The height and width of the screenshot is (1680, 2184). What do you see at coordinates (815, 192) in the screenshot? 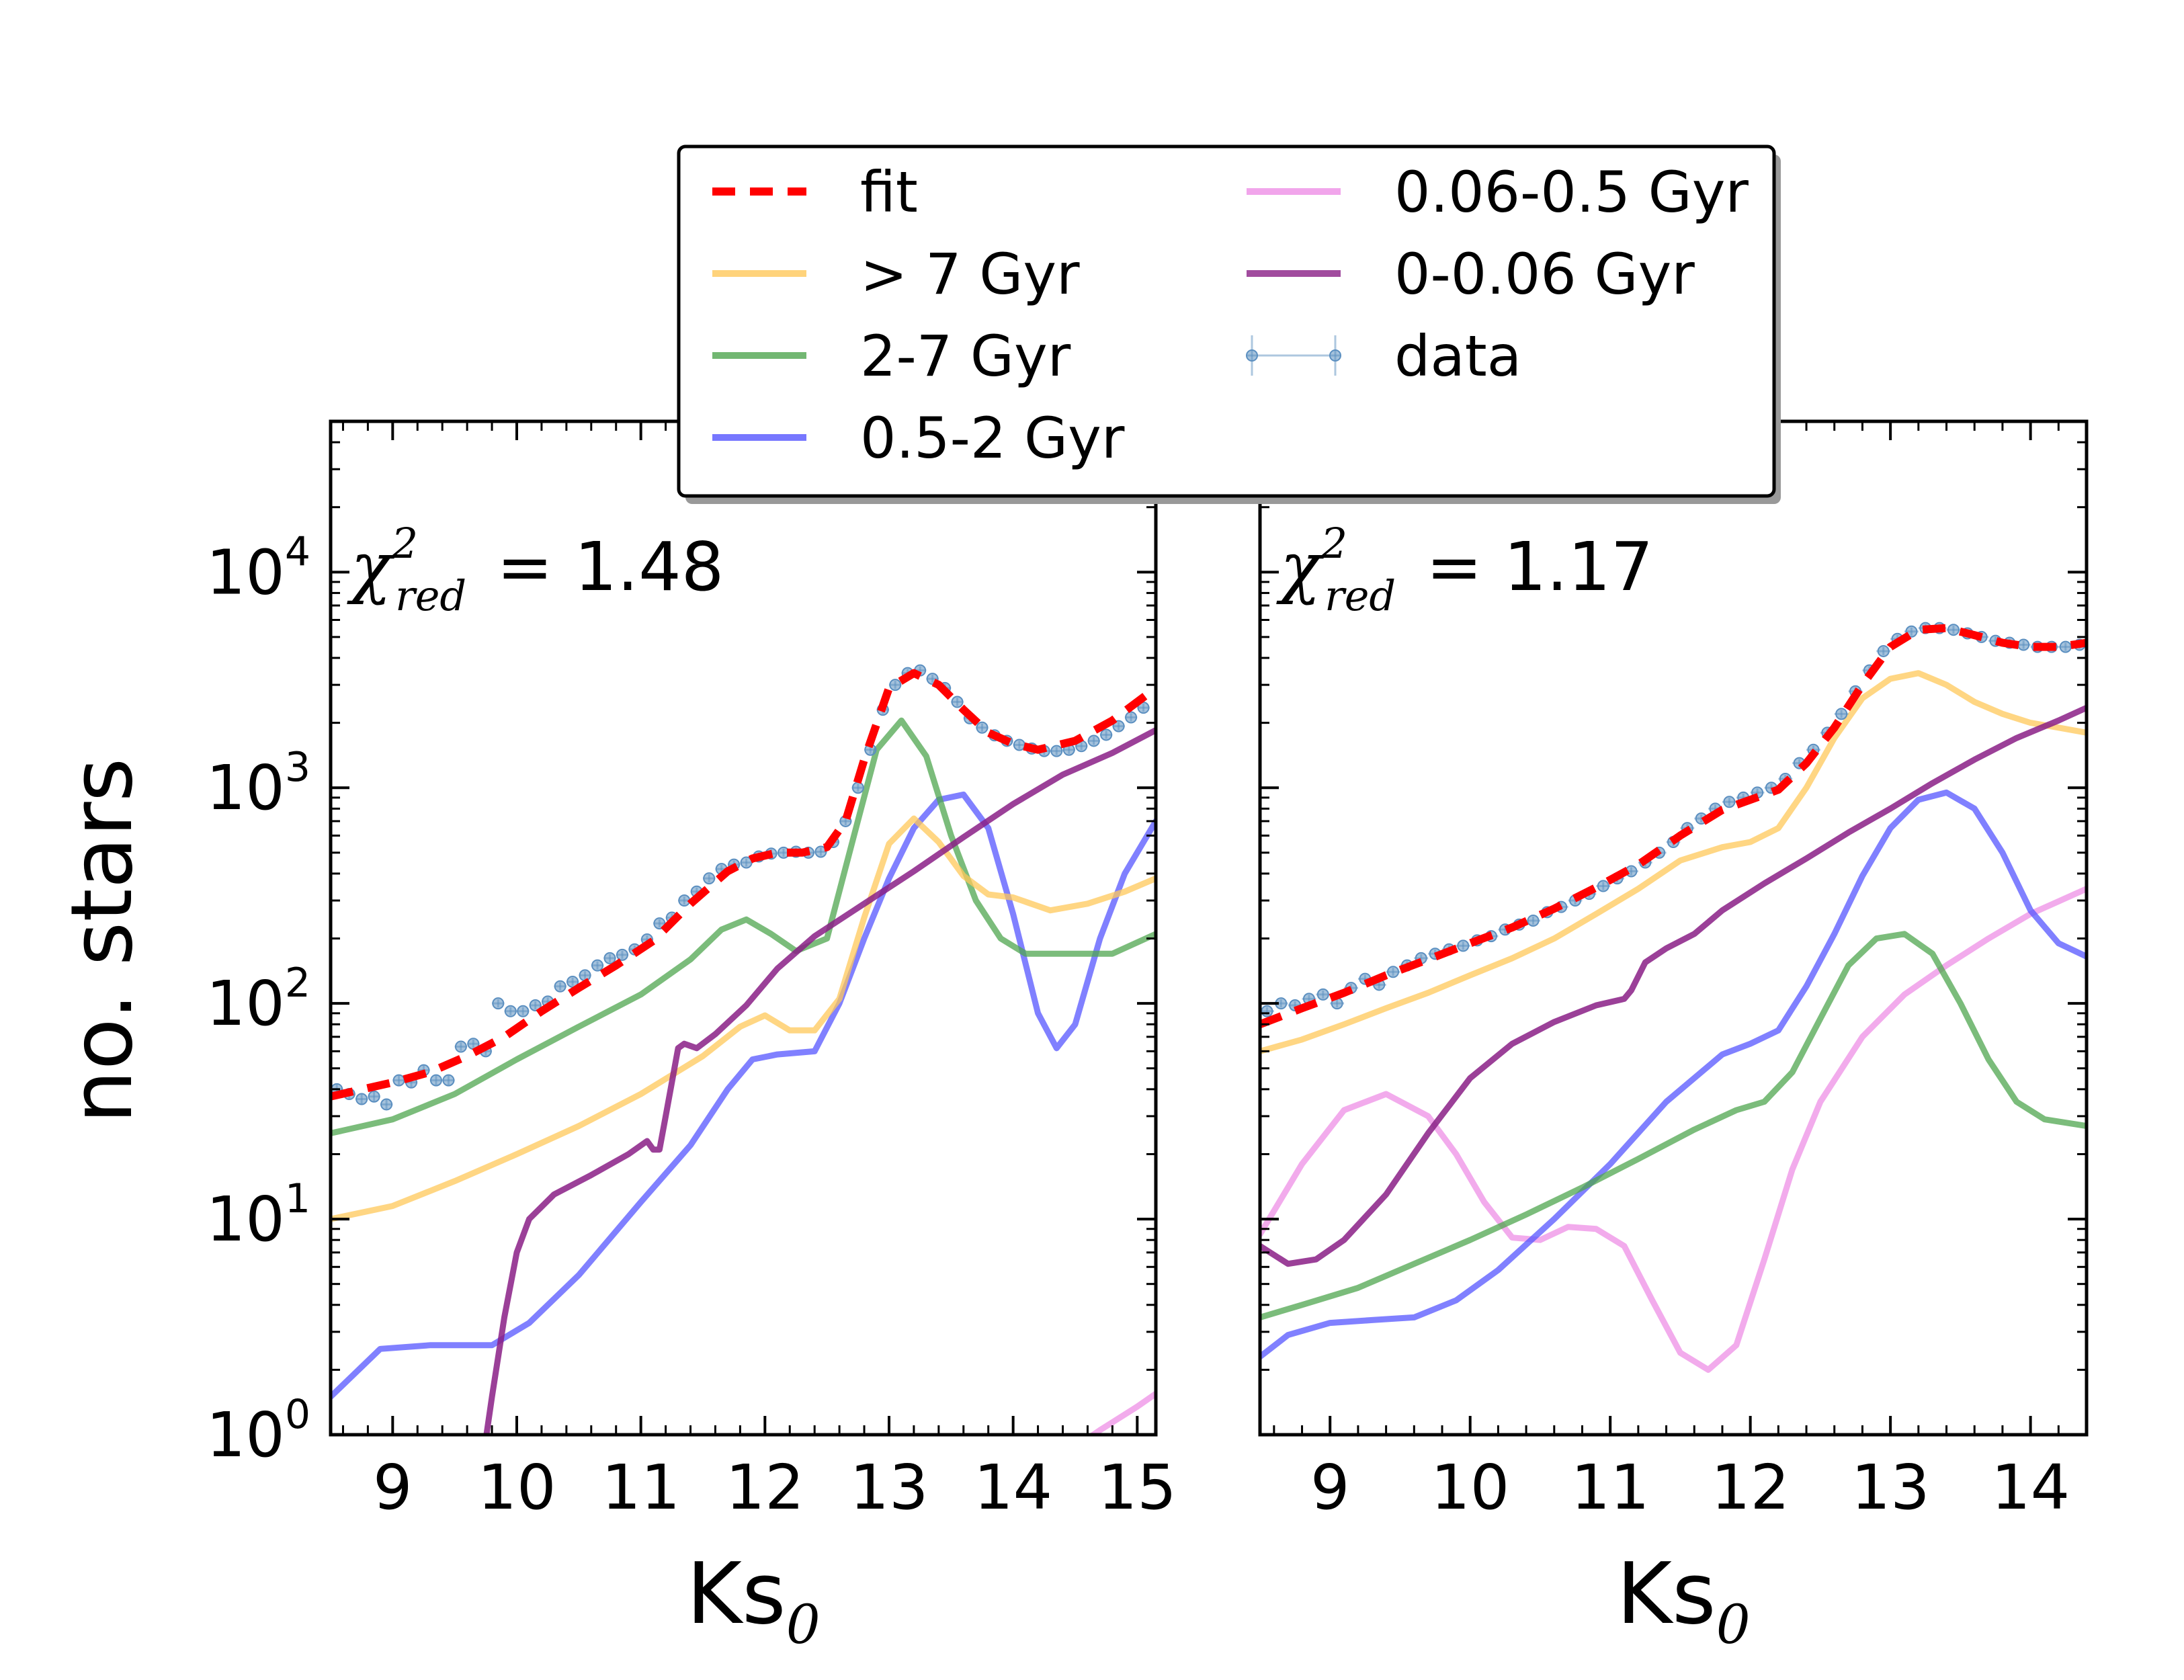
I see `legend-item-fit: fit` at bounding box center [815, 192].